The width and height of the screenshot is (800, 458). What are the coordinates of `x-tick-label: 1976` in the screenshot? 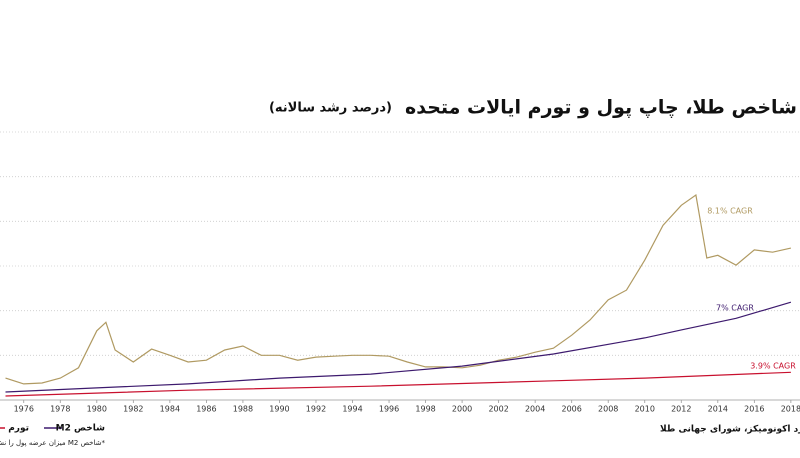 It's located at (24, 409).